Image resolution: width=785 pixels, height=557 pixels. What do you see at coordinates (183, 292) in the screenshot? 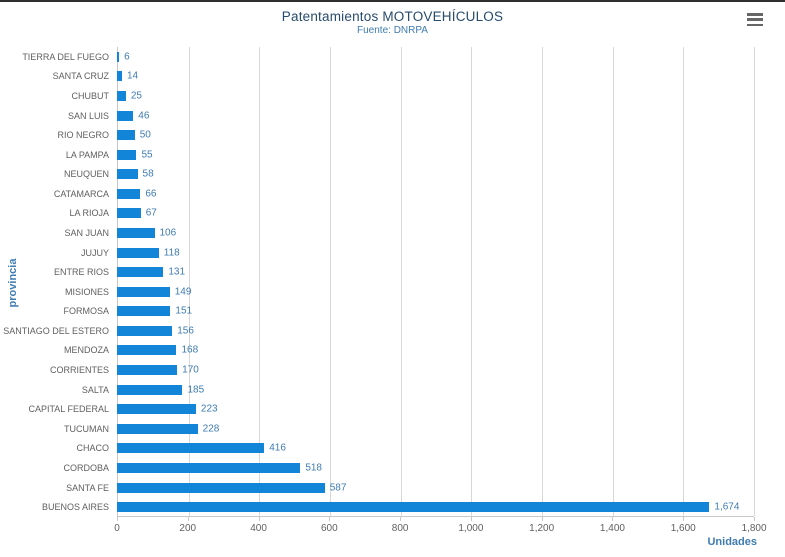
I see `value-label: 149` at bounding box center [183, 292].